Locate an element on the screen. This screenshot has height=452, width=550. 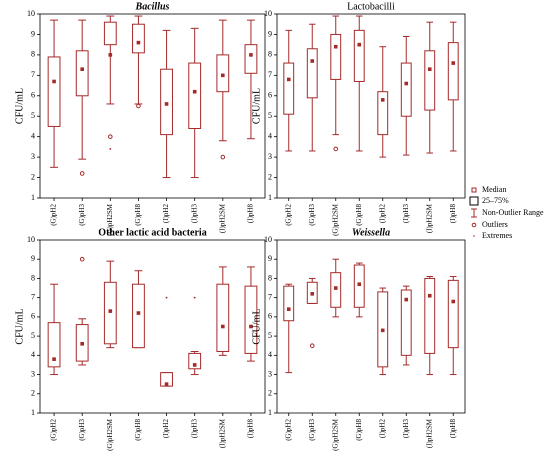
legend-label: Non-Outlier Range is located at coordinates (513, 212).